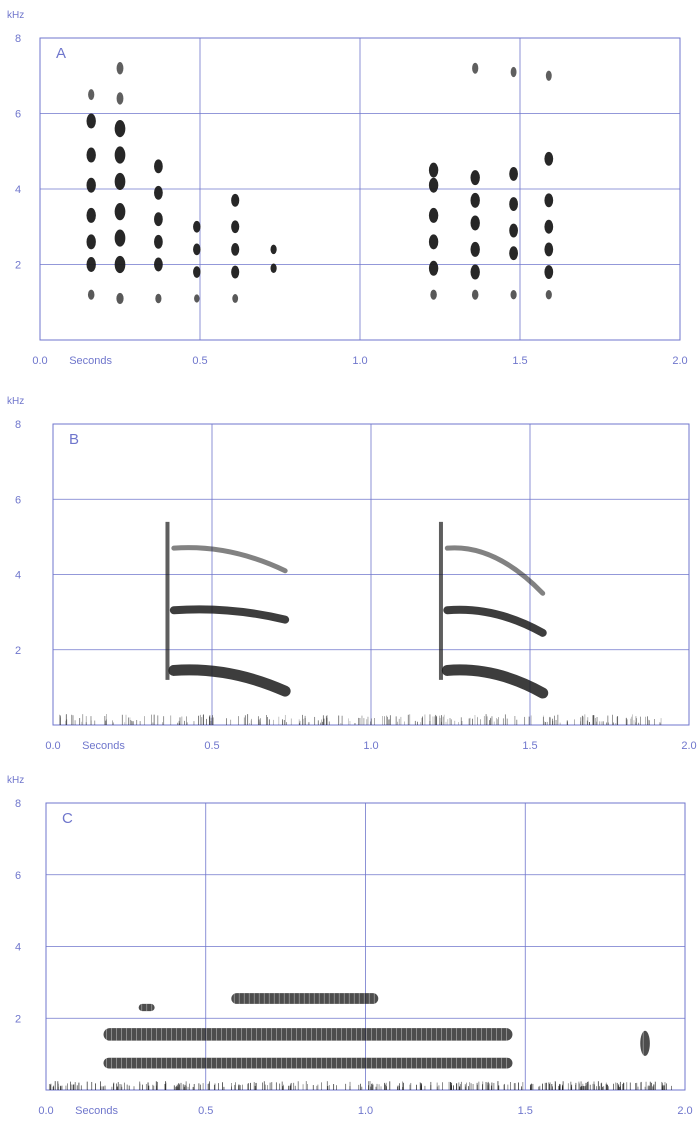 The width and height of the screenshot is (698, 1135). Describe the element at coordinates (199, 361) in the screenshot. I see `chart-a-x-tick-label: 0.5` at that location.